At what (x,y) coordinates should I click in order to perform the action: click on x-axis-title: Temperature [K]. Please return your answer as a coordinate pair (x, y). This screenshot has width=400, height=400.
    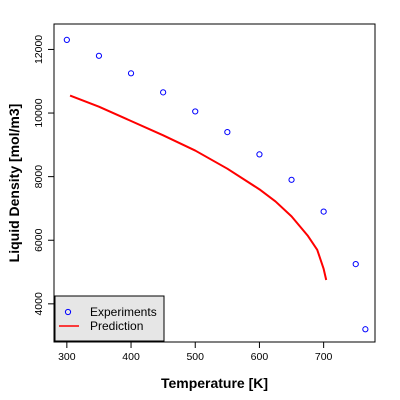
    Looking at the image, I should click on (214, 383).